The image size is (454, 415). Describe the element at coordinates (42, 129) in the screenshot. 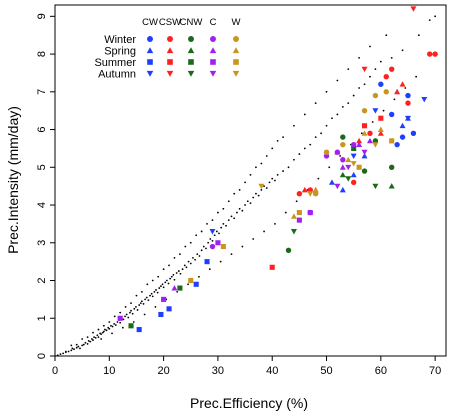

I see `y-tick-label: 6` at that location.